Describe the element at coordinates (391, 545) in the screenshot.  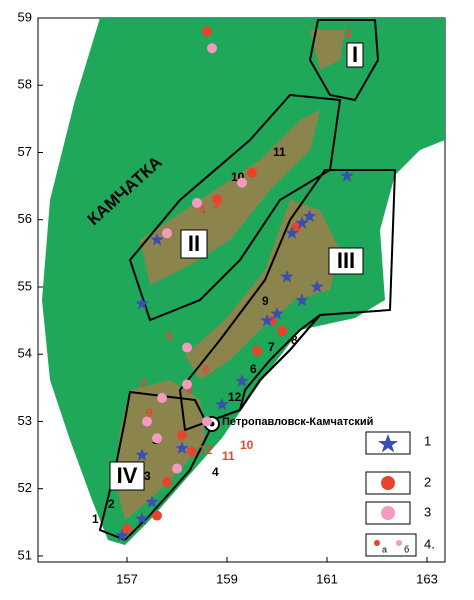
I see `legend-box` at that location.